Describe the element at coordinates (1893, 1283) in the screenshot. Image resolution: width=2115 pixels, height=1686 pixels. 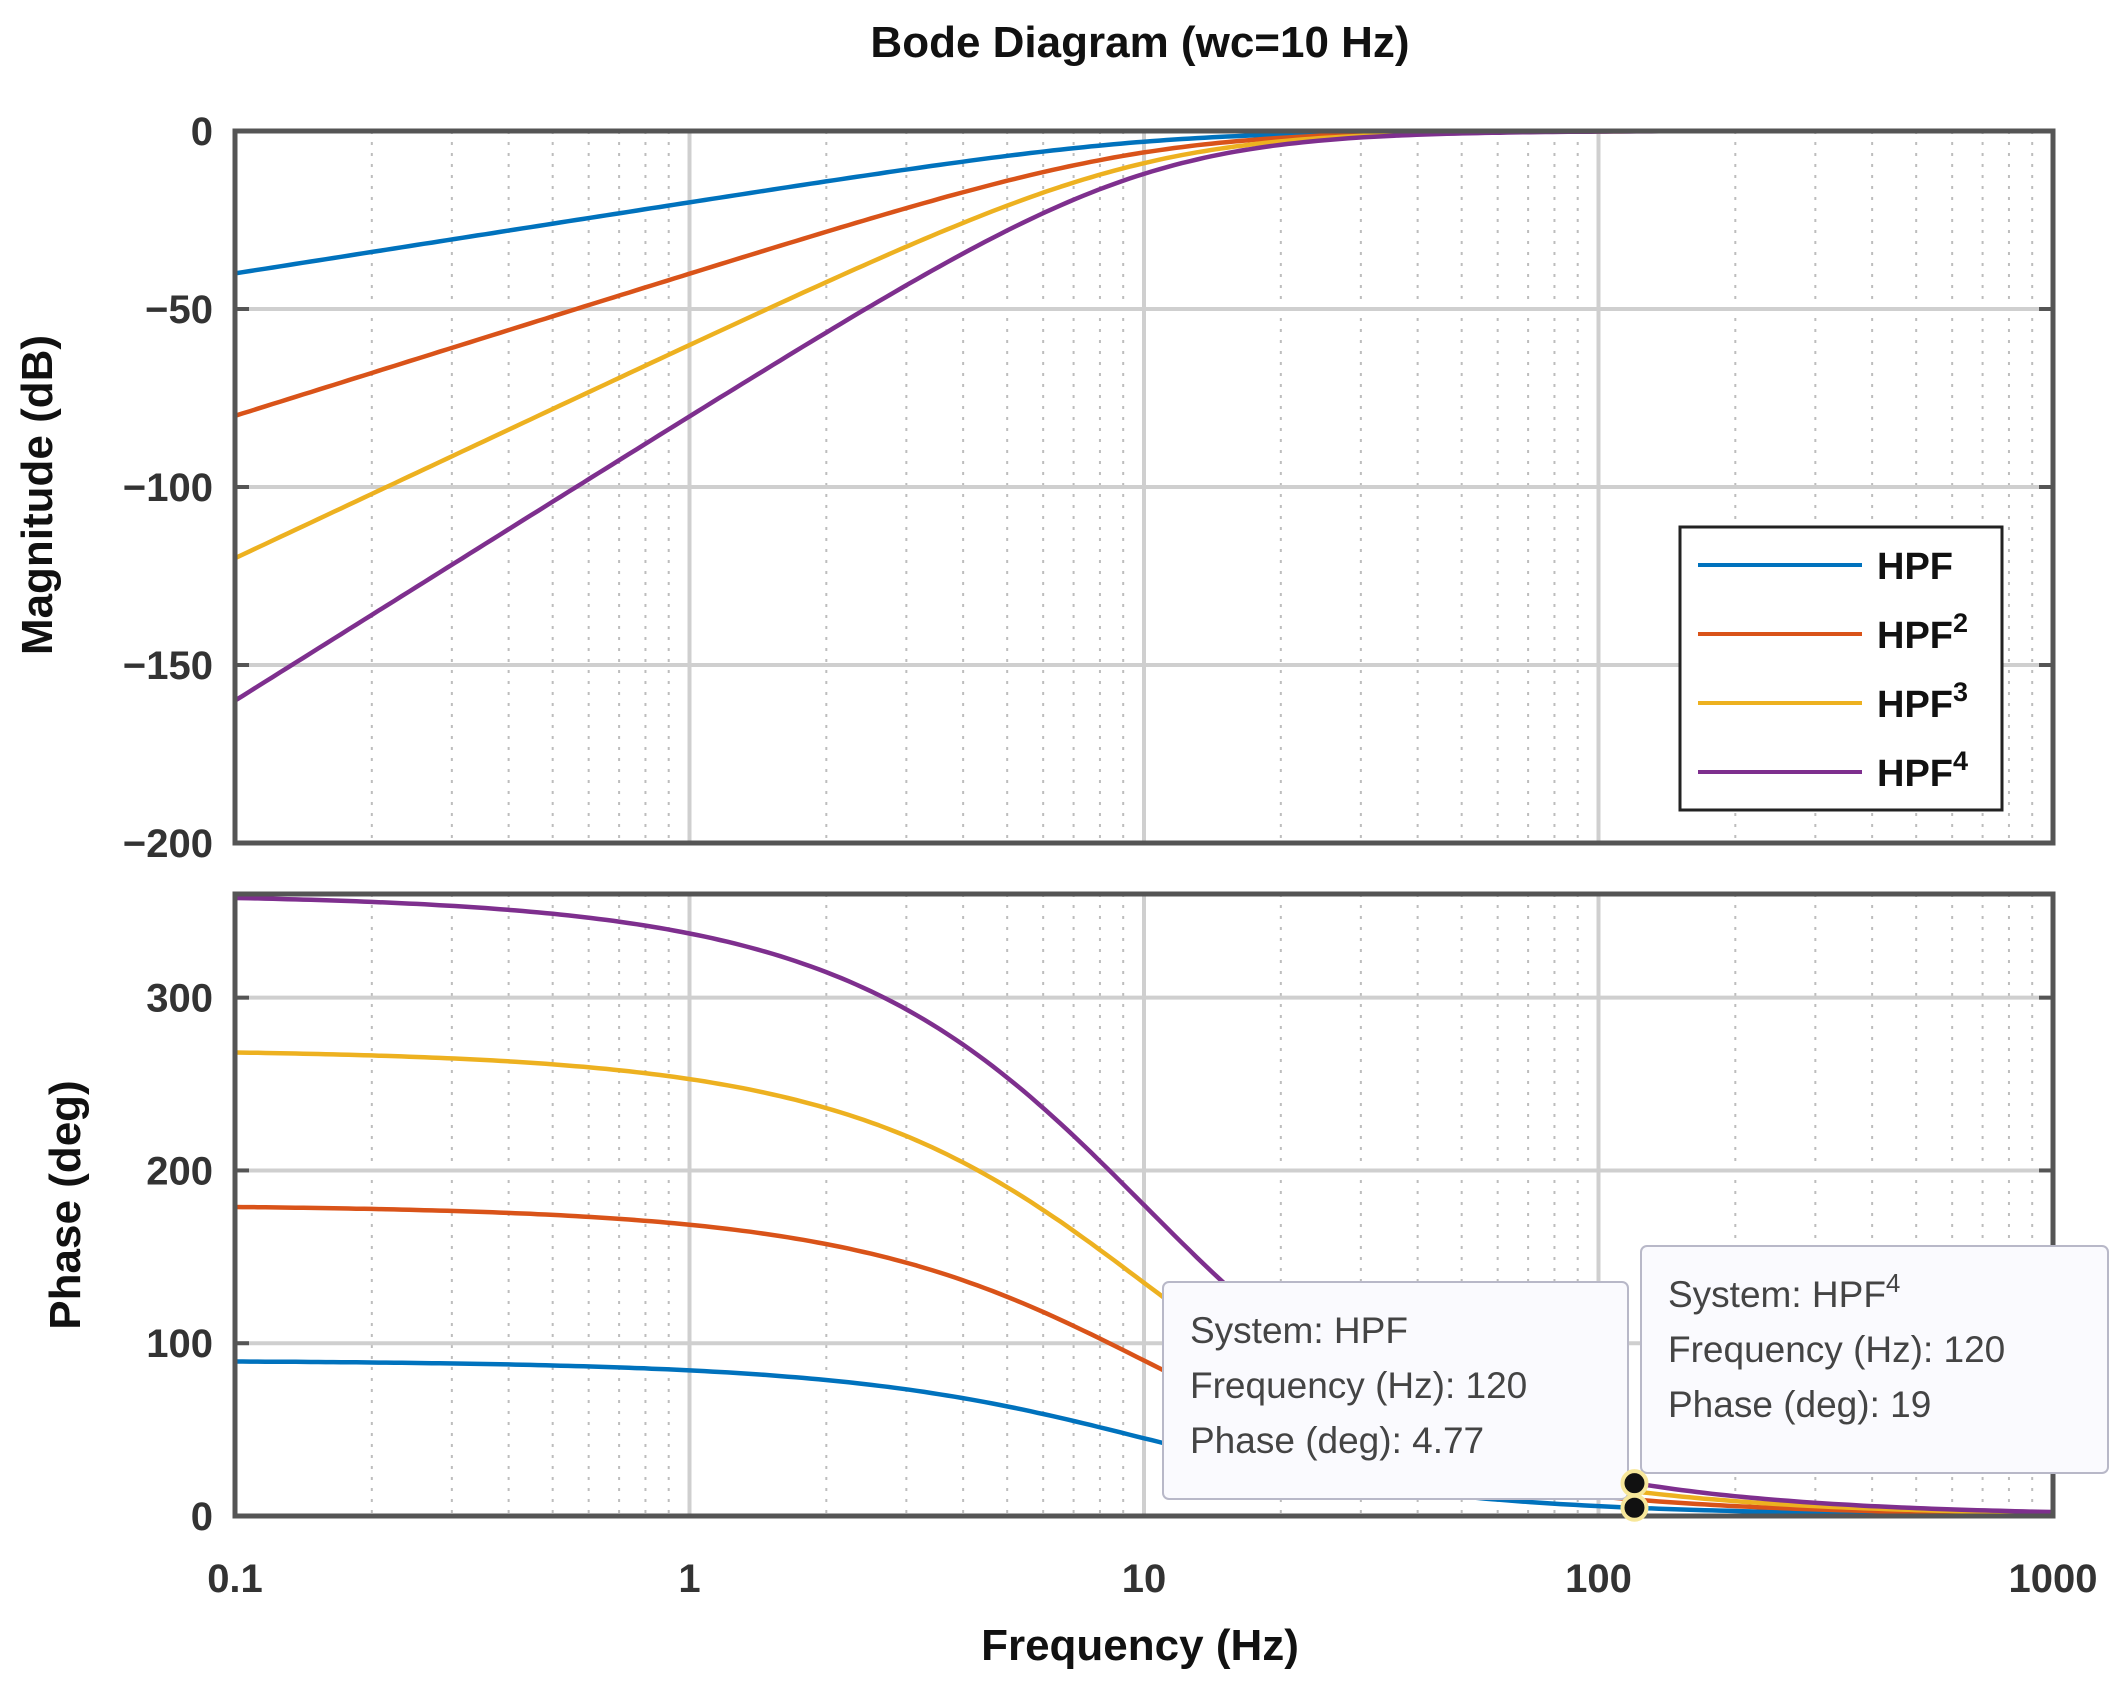
I see `datatip-superscript: 4` at that location.